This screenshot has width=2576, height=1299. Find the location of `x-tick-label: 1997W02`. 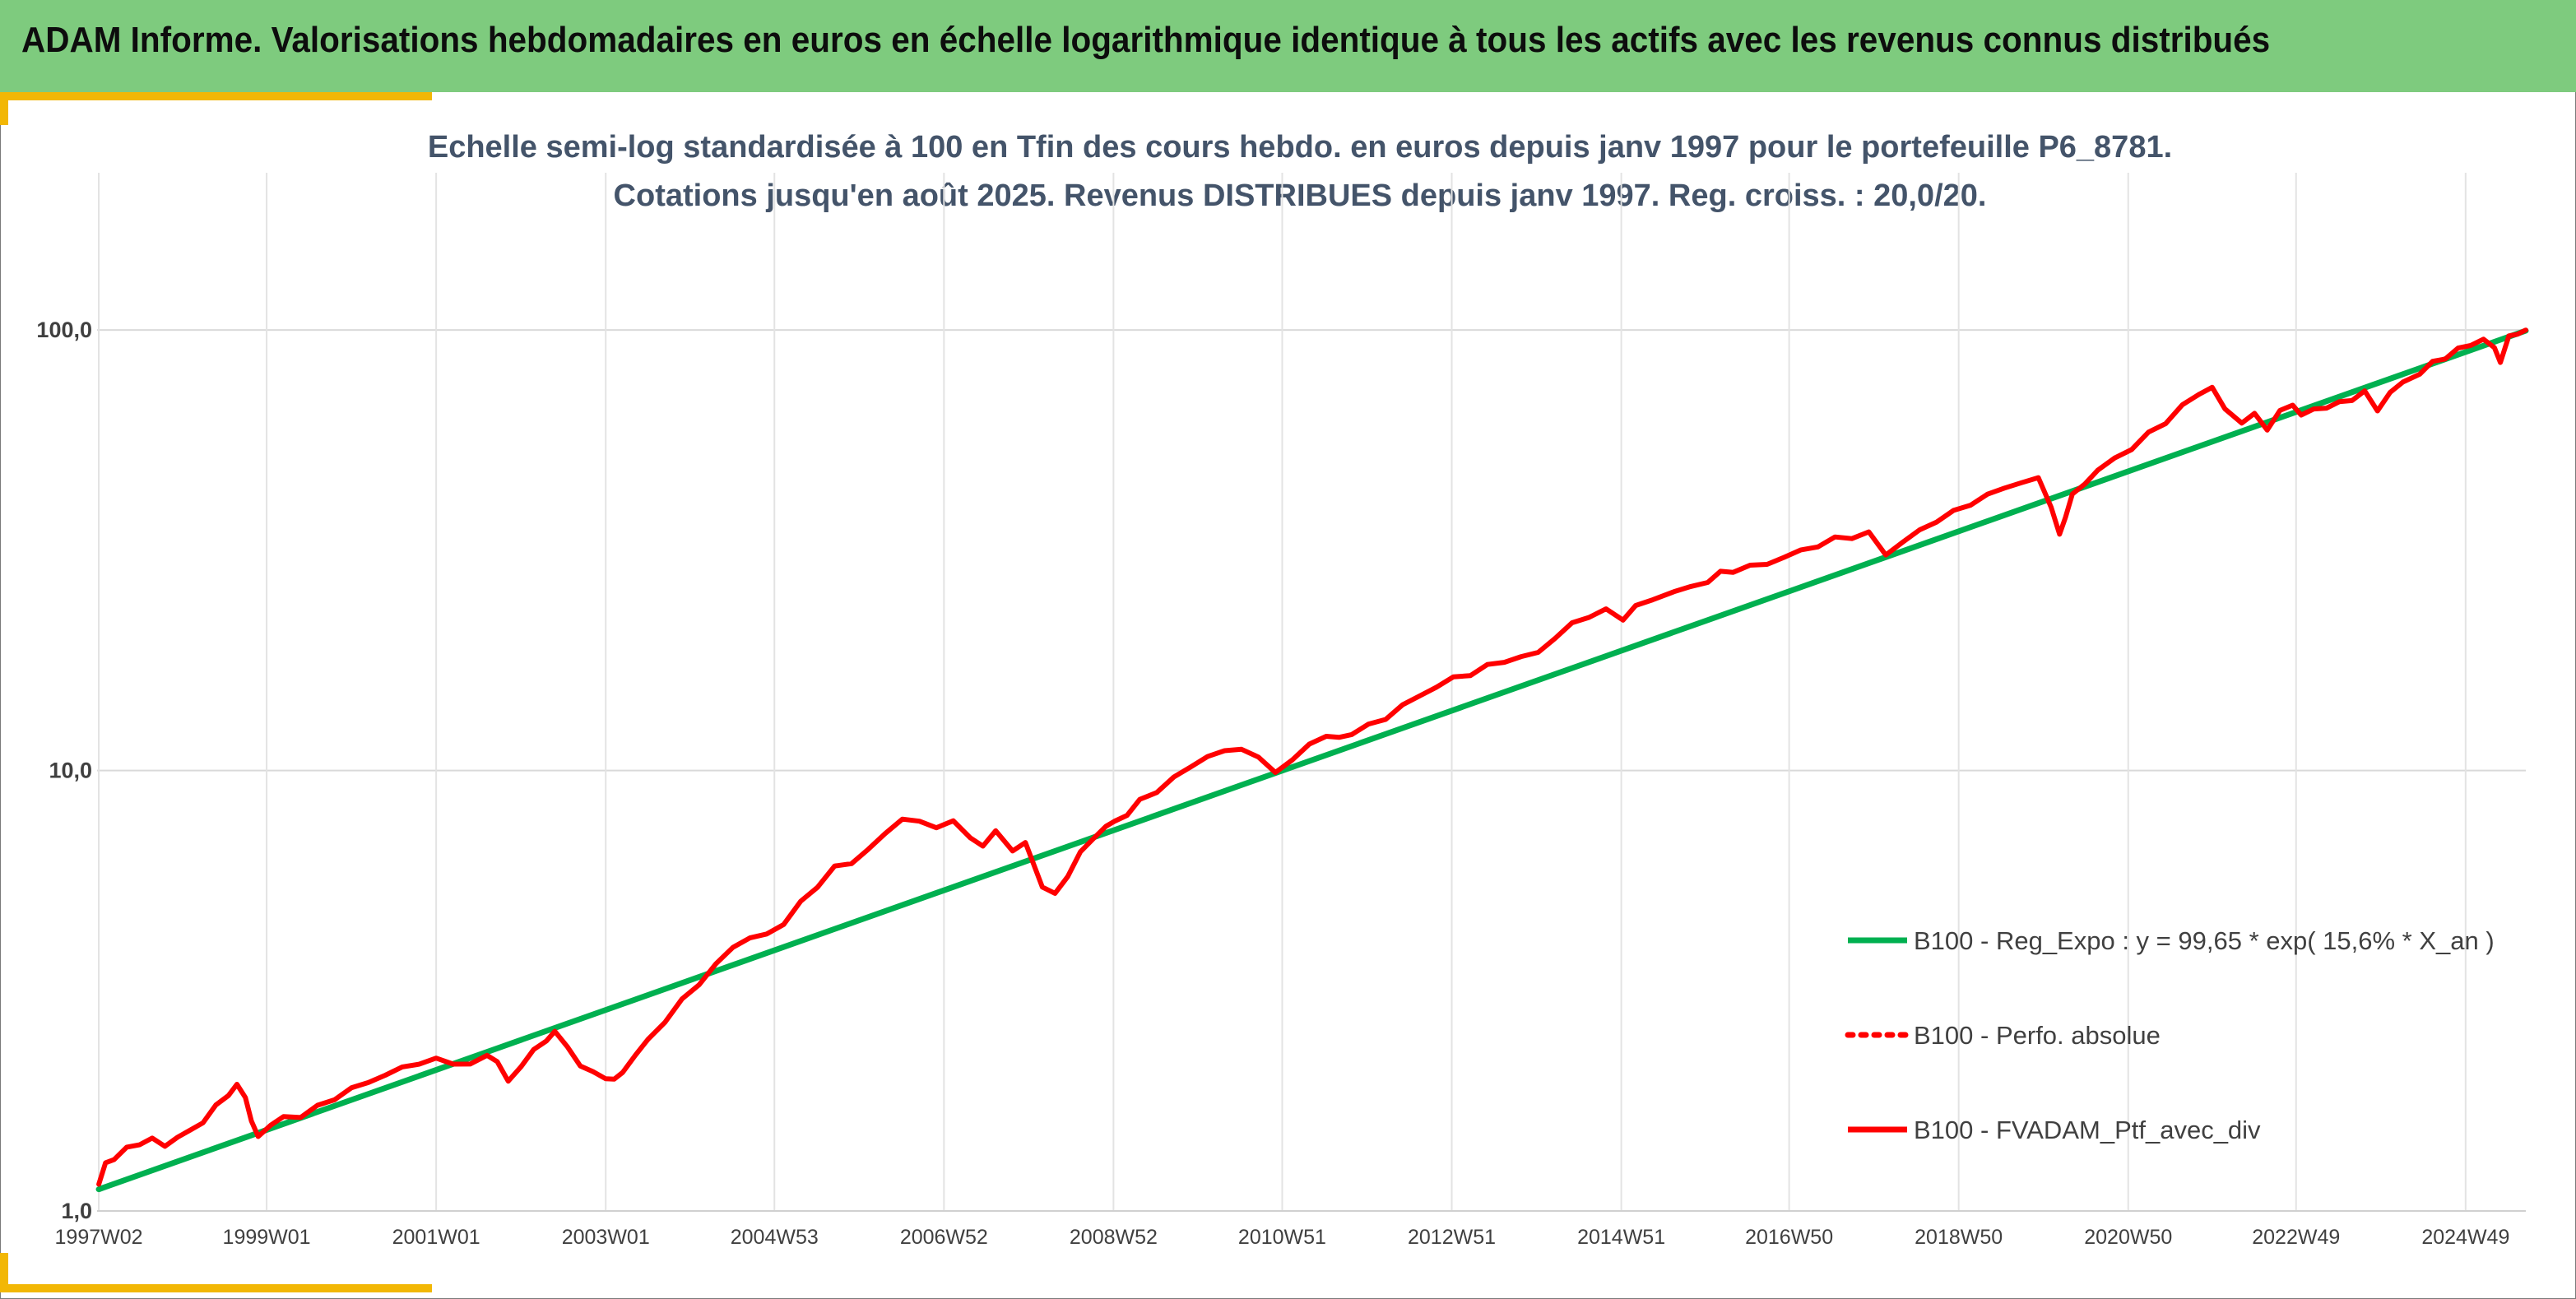

x-tick-label: 1997W02 is located at coordinates (99, 1237).